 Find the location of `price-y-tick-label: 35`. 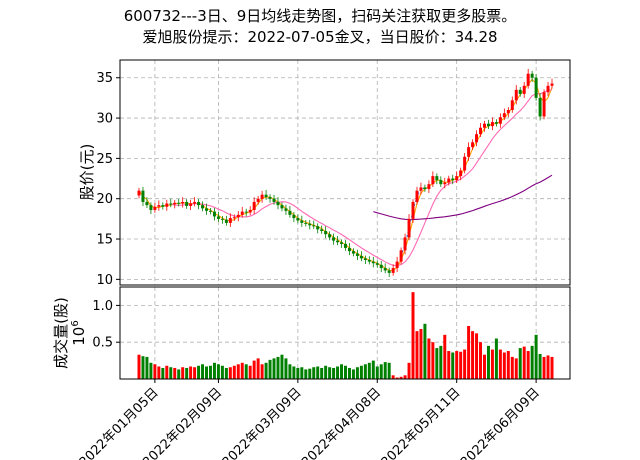

price-y-tick-label: 35 is located at coordinates (104, 78).